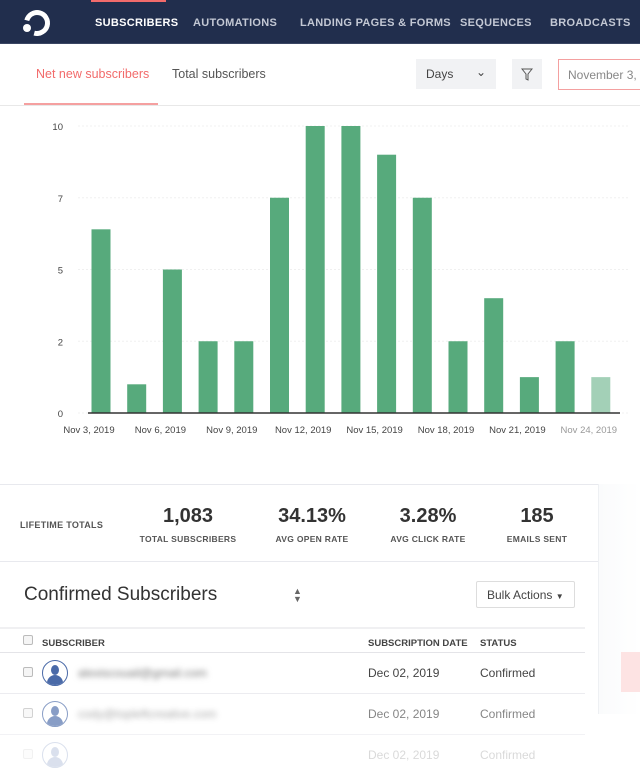 Image resolution: width=640 pixels, height=776 pixels. I want to click on sort-icon: ▲ ▼, so click(297, 595).